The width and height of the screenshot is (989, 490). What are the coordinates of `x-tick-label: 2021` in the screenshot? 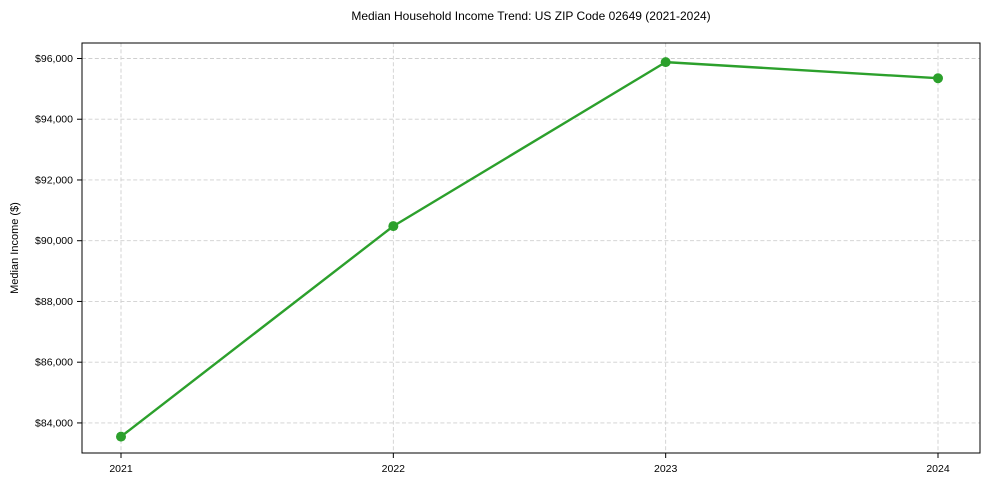 It's located at (121, 469).